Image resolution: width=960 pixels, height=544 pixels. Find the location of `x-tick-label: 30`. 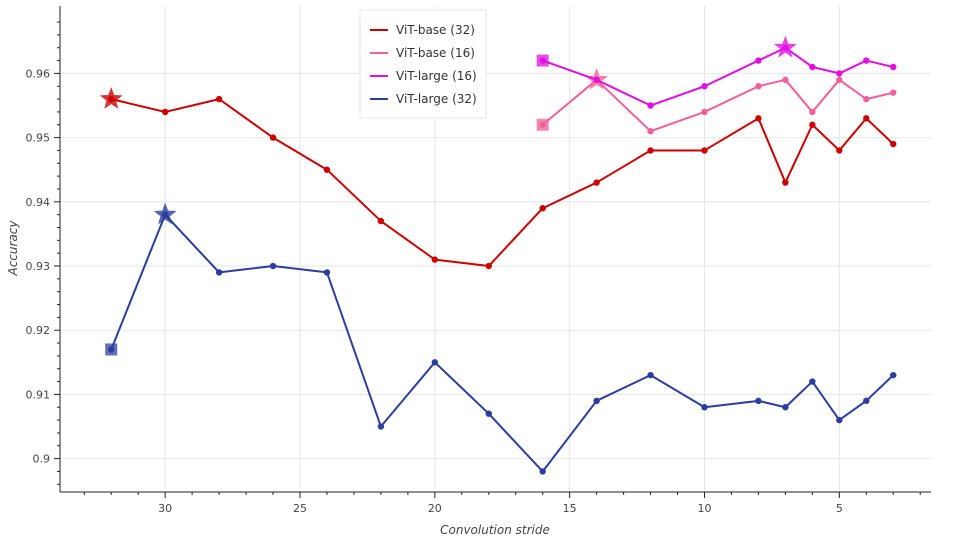

x-tick-label: 30 is located at coordinates (165, 508).